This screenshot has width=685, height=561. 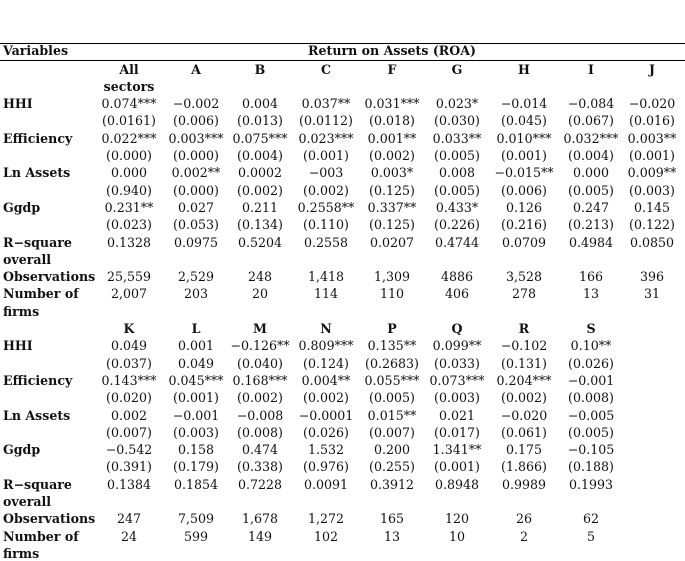 I want to click on coefficient-cell: 5, so click(x=591, y=536).